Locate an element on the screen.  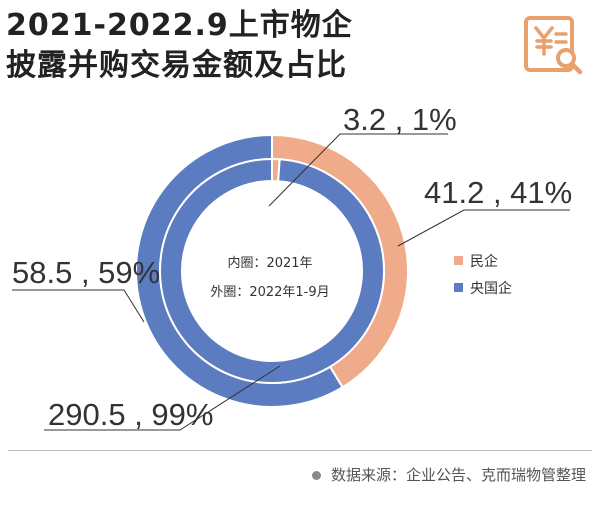
label-inner-state-owned-leader is located at coordinates (162, 398).